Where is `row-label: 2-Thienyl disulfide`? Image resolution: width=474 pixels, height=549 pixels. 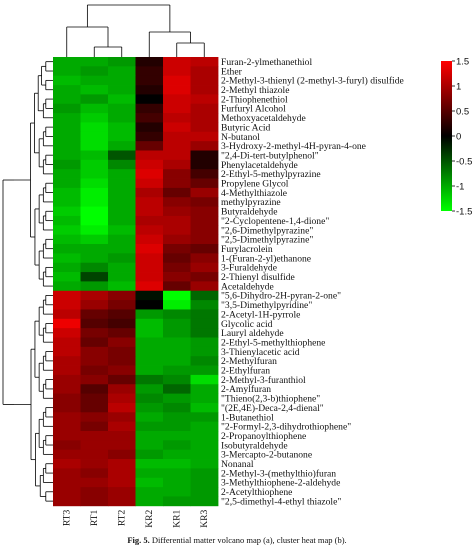 row-label: 2-Thienyl disulfide is located at coordinates (258, 277).